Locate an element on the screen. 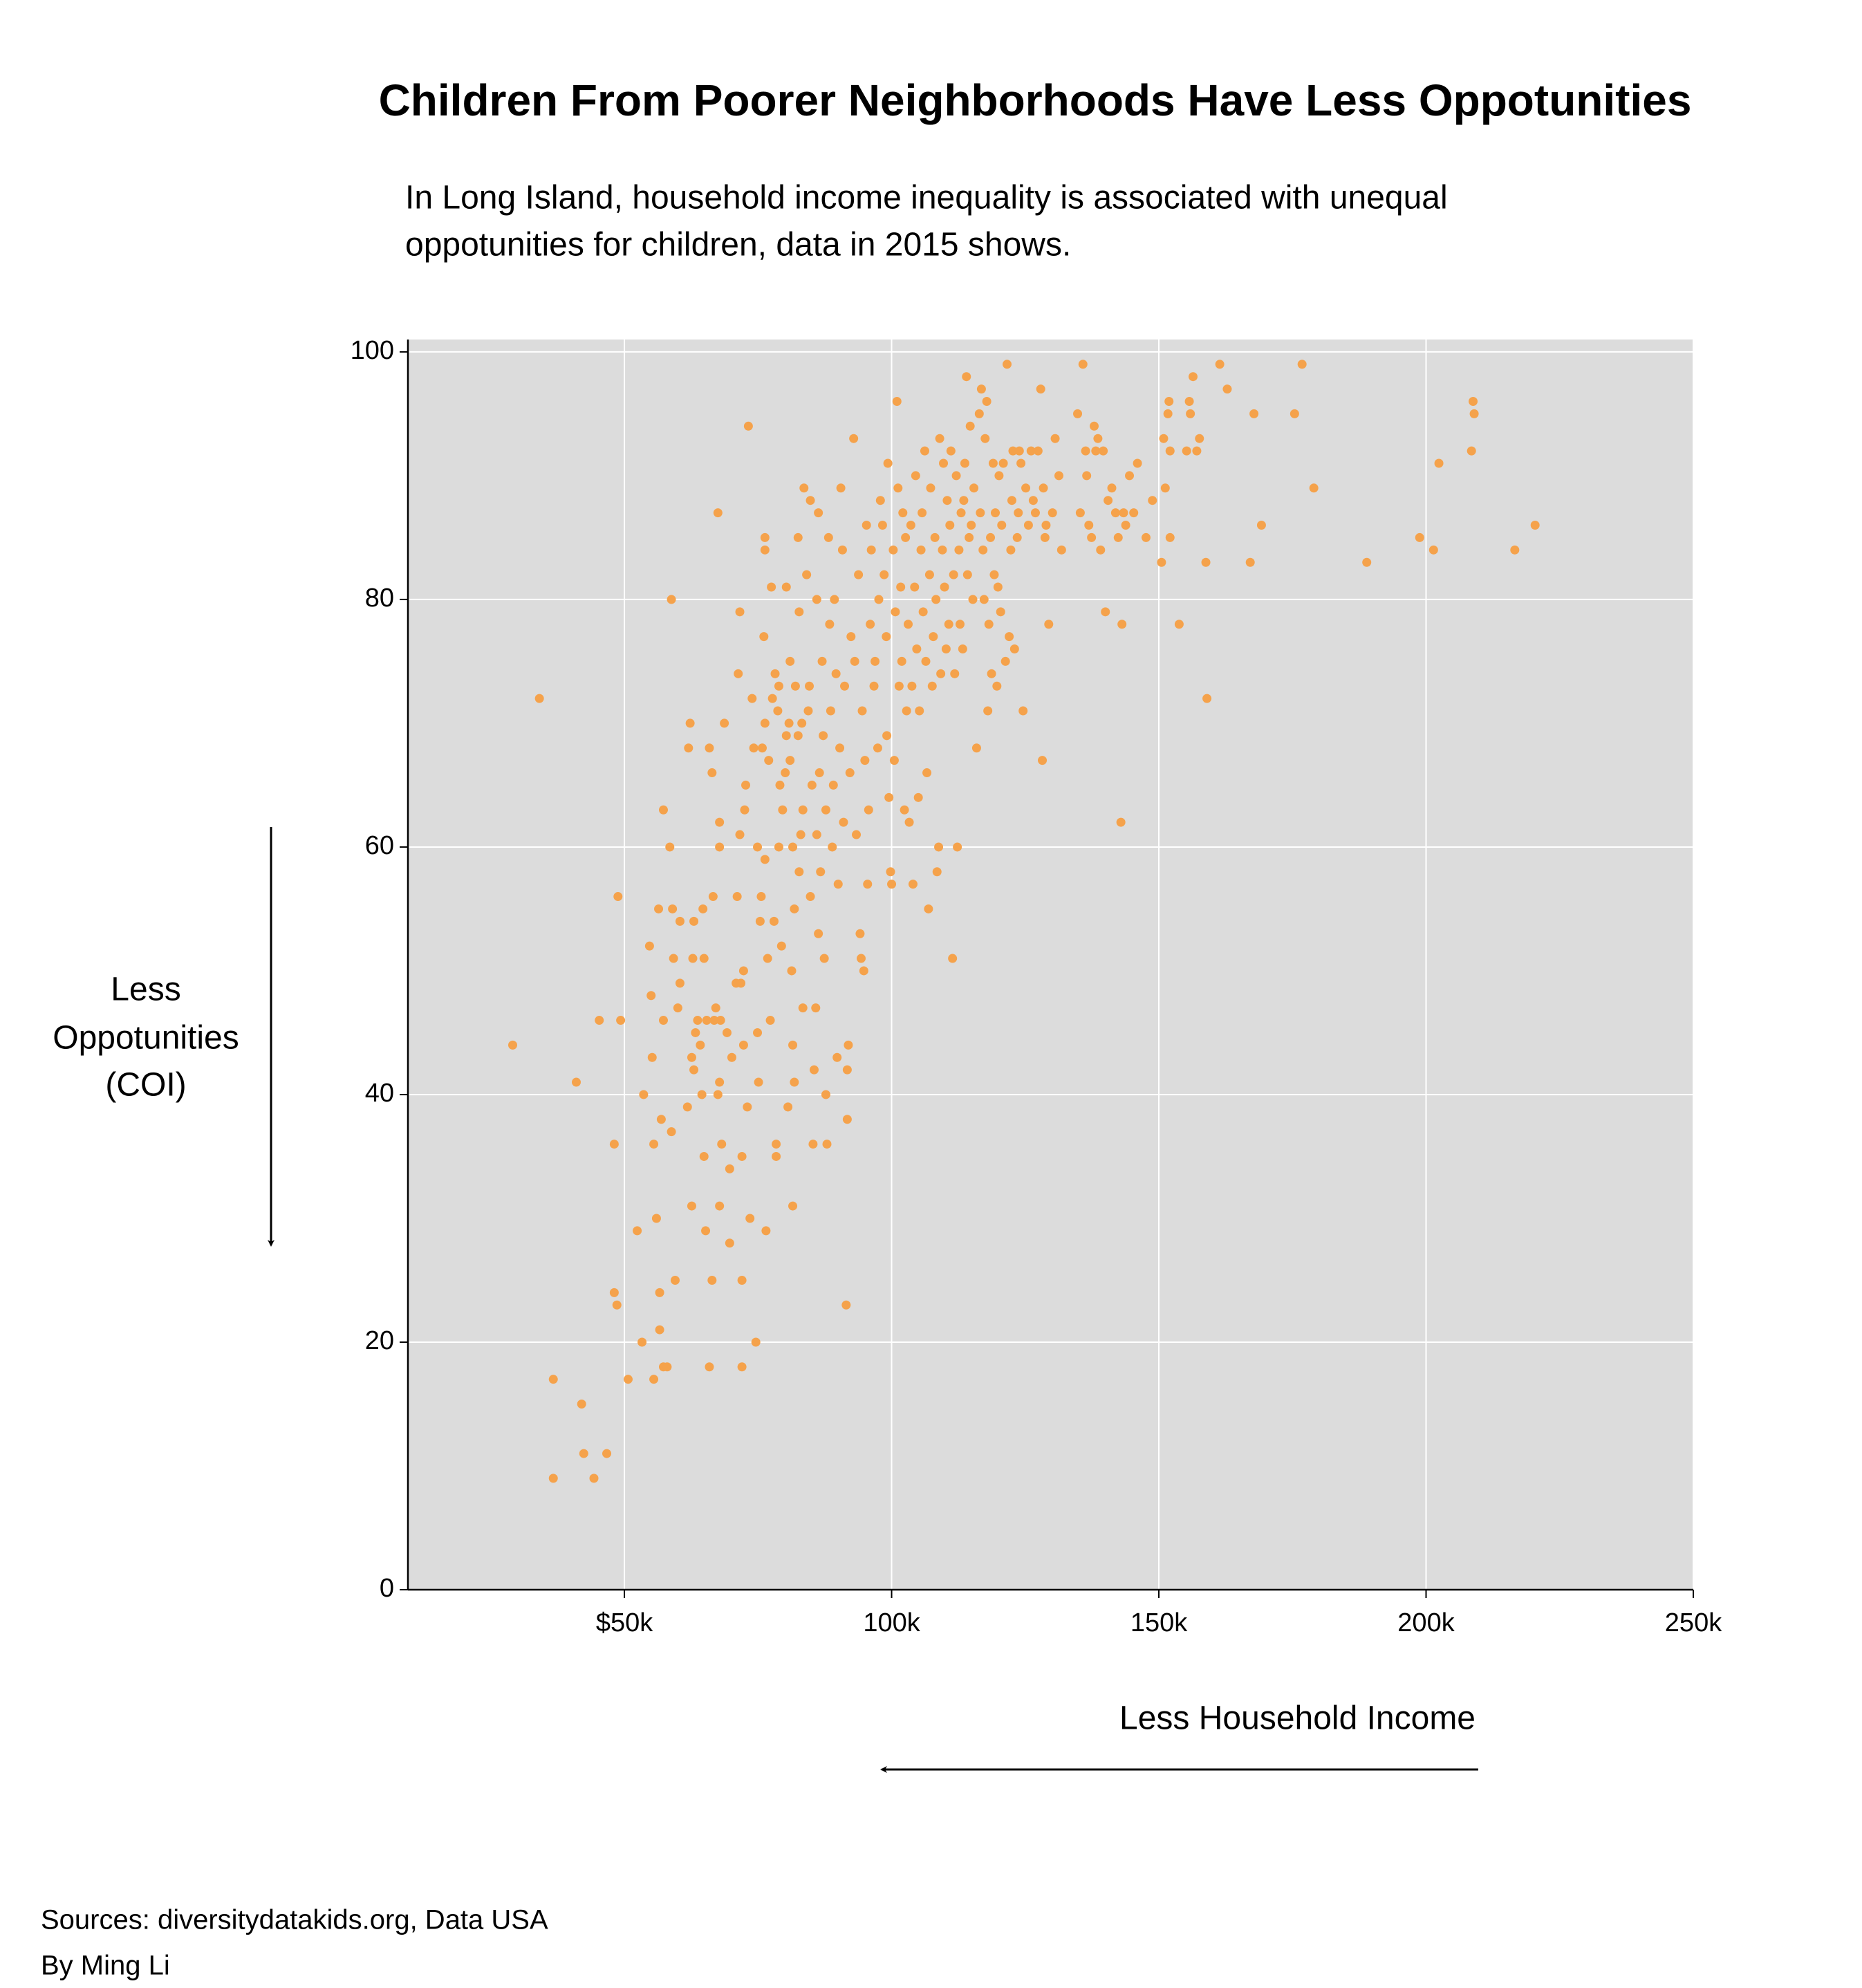 This screenshot has height=1988, width=1862. y-tick-label: 40 is located at coordinates (379, 1093).